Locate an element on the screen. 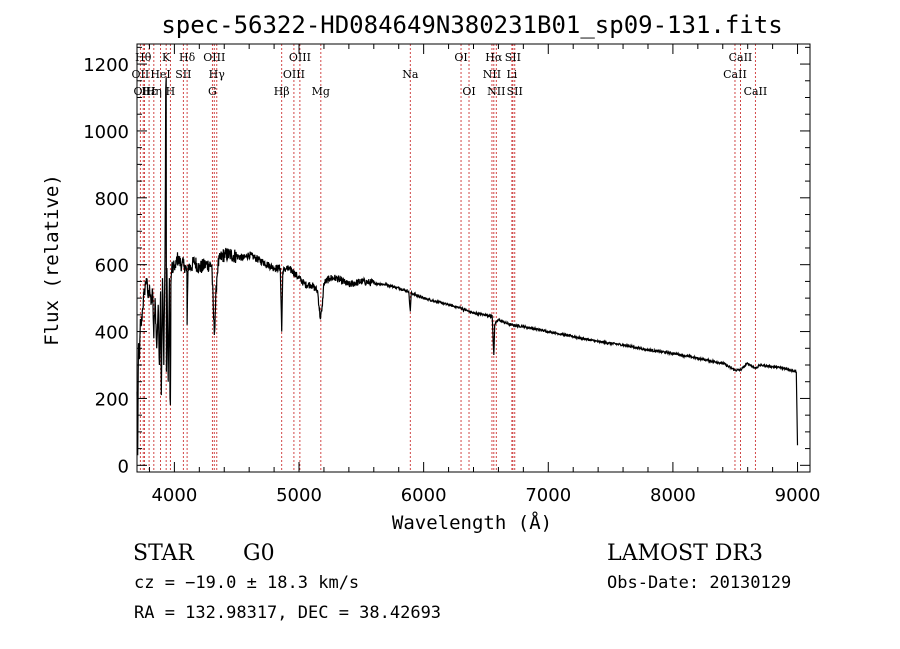 The width and height of the screenshot is (900, 649). line-label-21: Hα is located at coordinates (494, 57).